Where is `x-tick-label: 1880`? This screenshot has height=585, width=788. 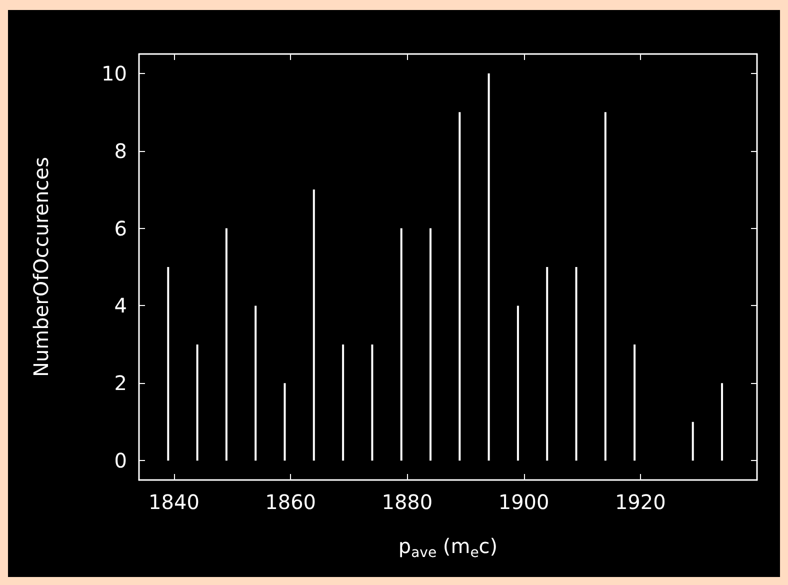 x-tick-label: 1880 is located at coordinates (407, 502).